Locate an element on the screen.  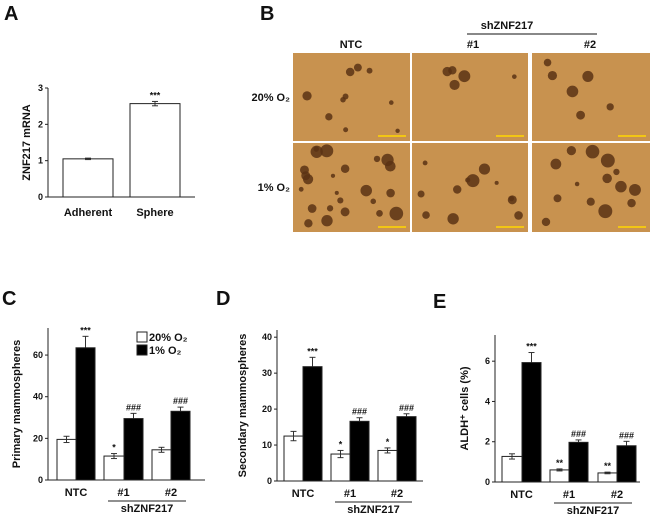
chart-a: 0 1 2 3 ZNF217 mRNA Adherent Sphere *** is located at coordinates (108, 151).